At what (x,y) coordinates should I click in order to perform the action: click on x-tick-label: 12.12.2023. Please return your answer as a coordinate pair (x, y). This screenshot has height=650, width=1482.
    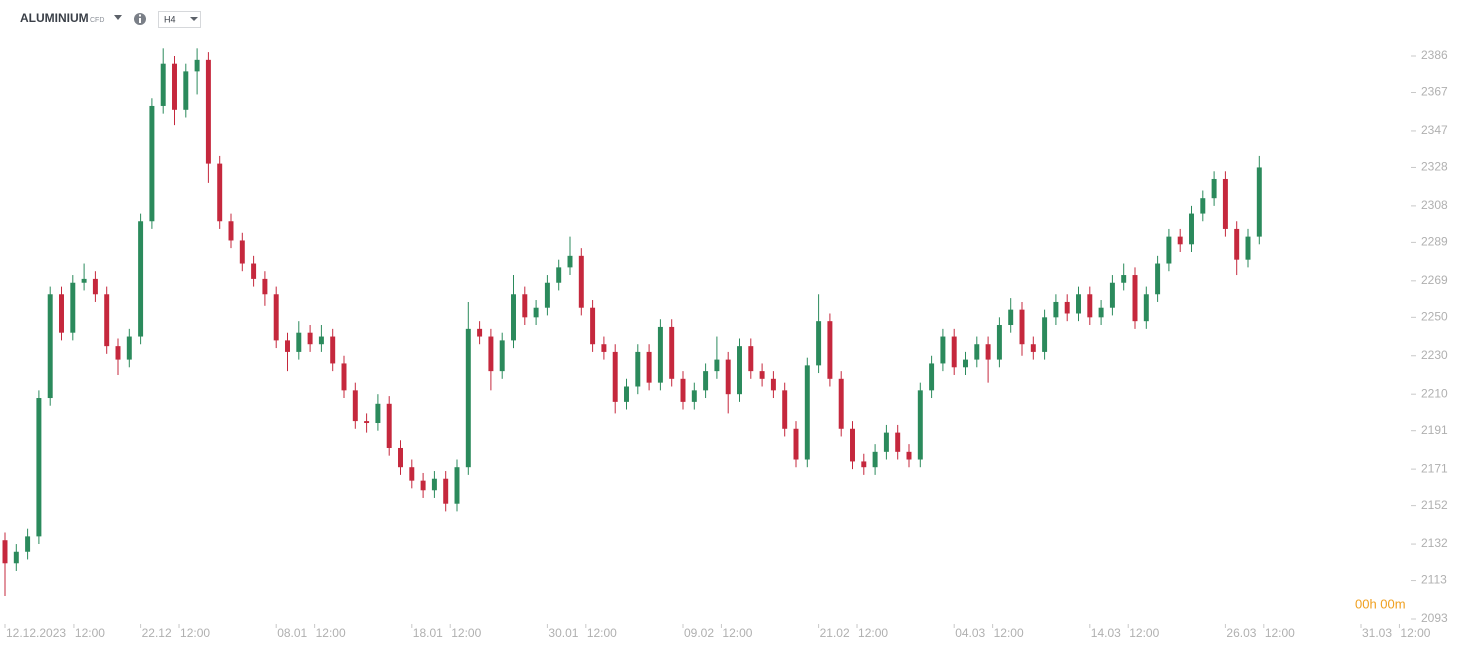
    Looking at the image, I should click on (36, 633).